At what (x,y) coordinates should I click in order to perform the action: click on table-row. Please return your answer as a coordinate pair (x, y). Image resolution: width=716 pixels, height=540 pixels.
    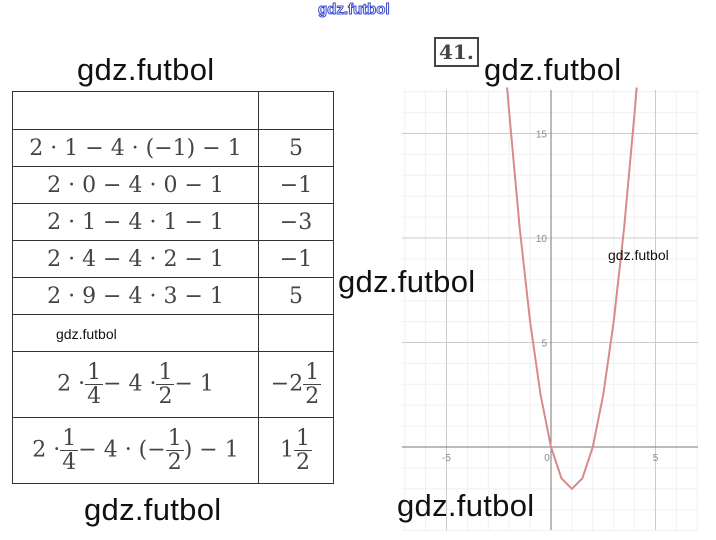
    Looking at the image, I should click on (173, 333).